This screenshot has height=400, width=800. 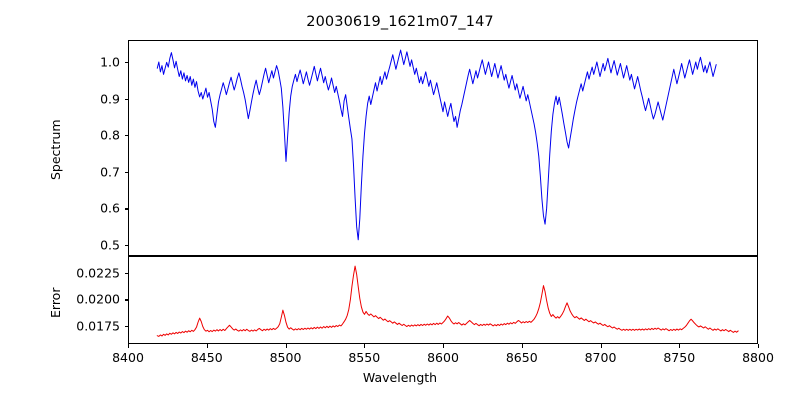 I want to click on error-y-ticklabel: 0.0225, so click(x=98, y=273).